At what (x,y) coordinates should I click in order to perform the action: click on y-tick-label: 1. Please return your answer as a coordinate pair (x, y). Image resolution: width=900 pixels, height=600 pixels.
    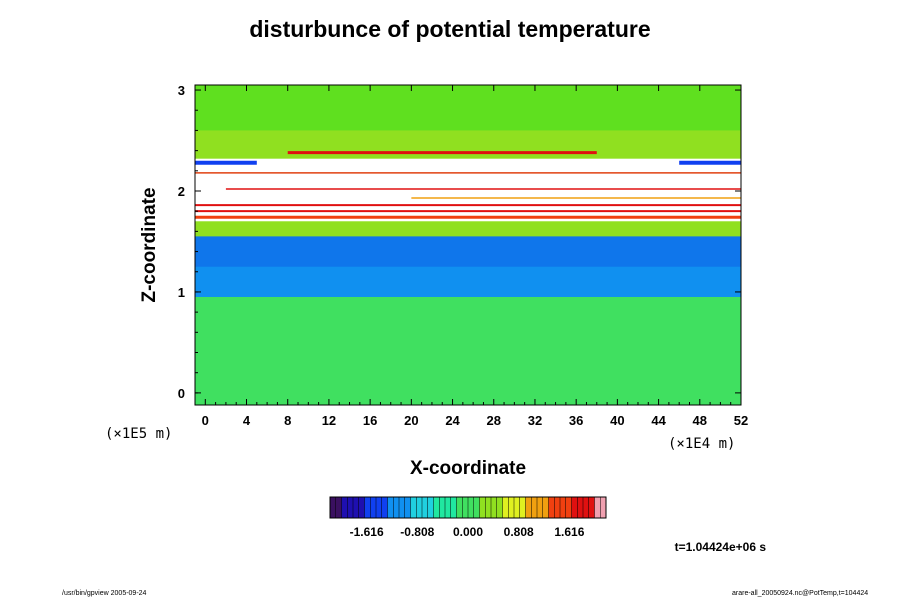
    Looking at the image, I should click on (181, 292).